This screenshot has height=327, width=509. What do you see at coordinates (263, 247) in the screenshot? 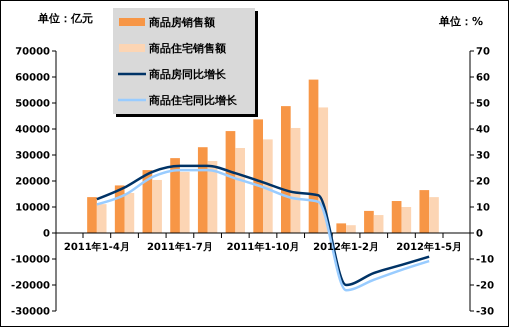
I see `x-tick-label: 2011年1-10月` at bounding box center [263, 247].